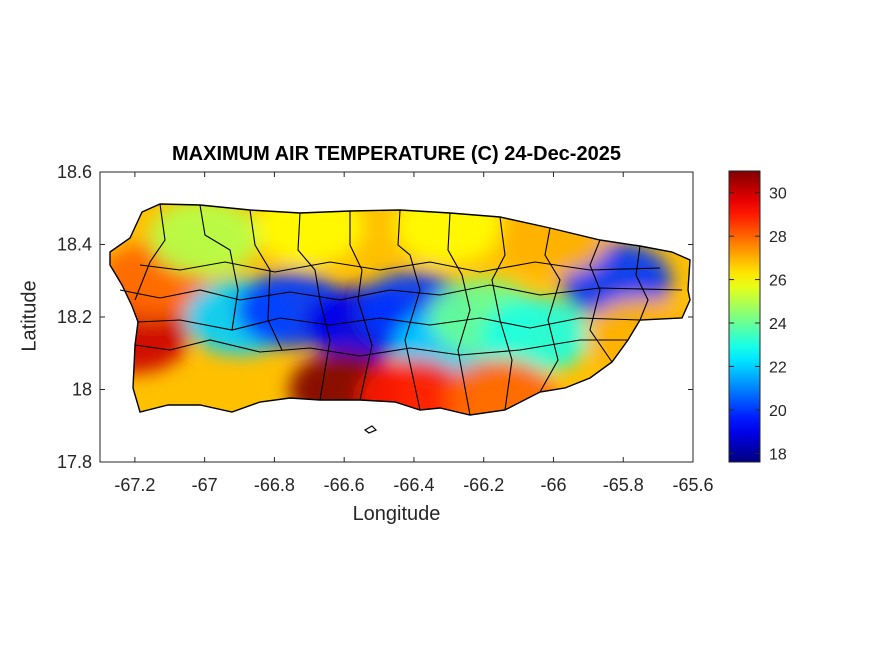 This screenshot has width=875, height=656. Describe the element at coordinates (778, 237) in the screenshot. I see `colorbar-tick-label-5: 28` at that location.